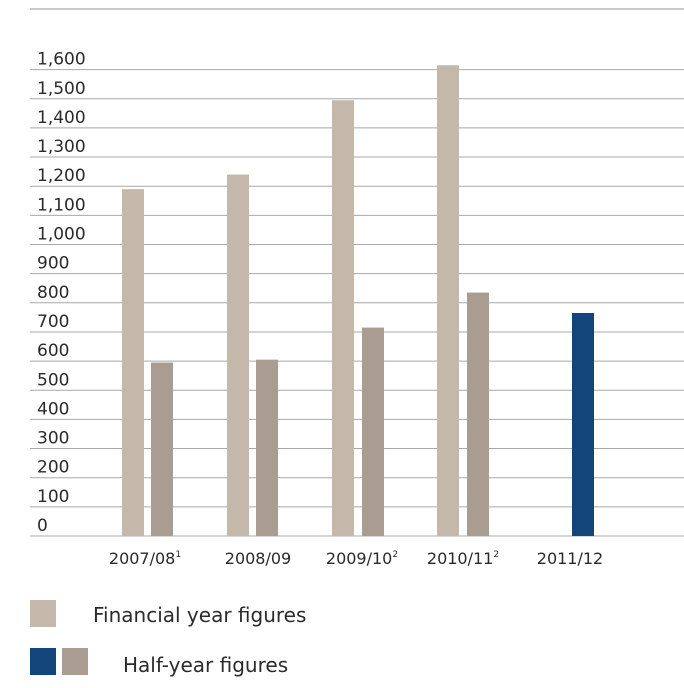 This screenshot has width=684, height=688. What do you see at coordinates (258, 558) in the screenshot?
I see `x-tick-label: 2008/09` at bounding box center [258, 558].